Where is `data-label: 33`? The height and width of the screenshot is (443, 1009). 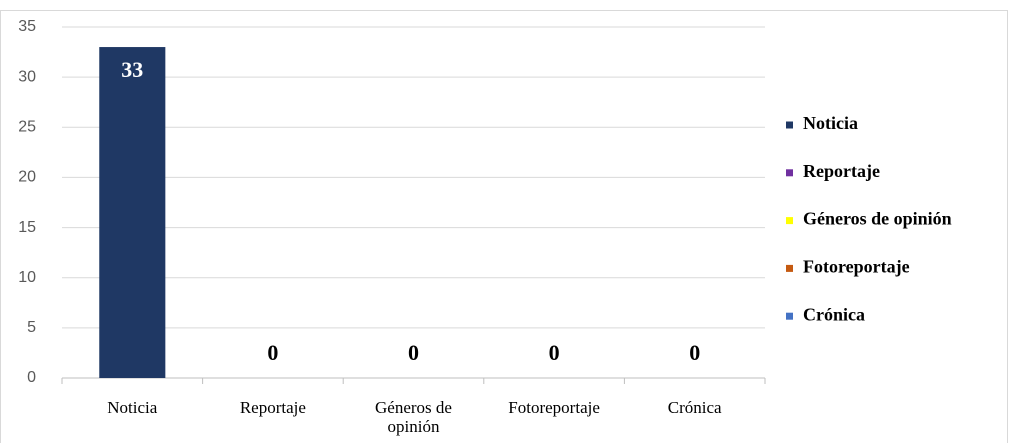
data-label: 33 is located at coordinates (132, 69).